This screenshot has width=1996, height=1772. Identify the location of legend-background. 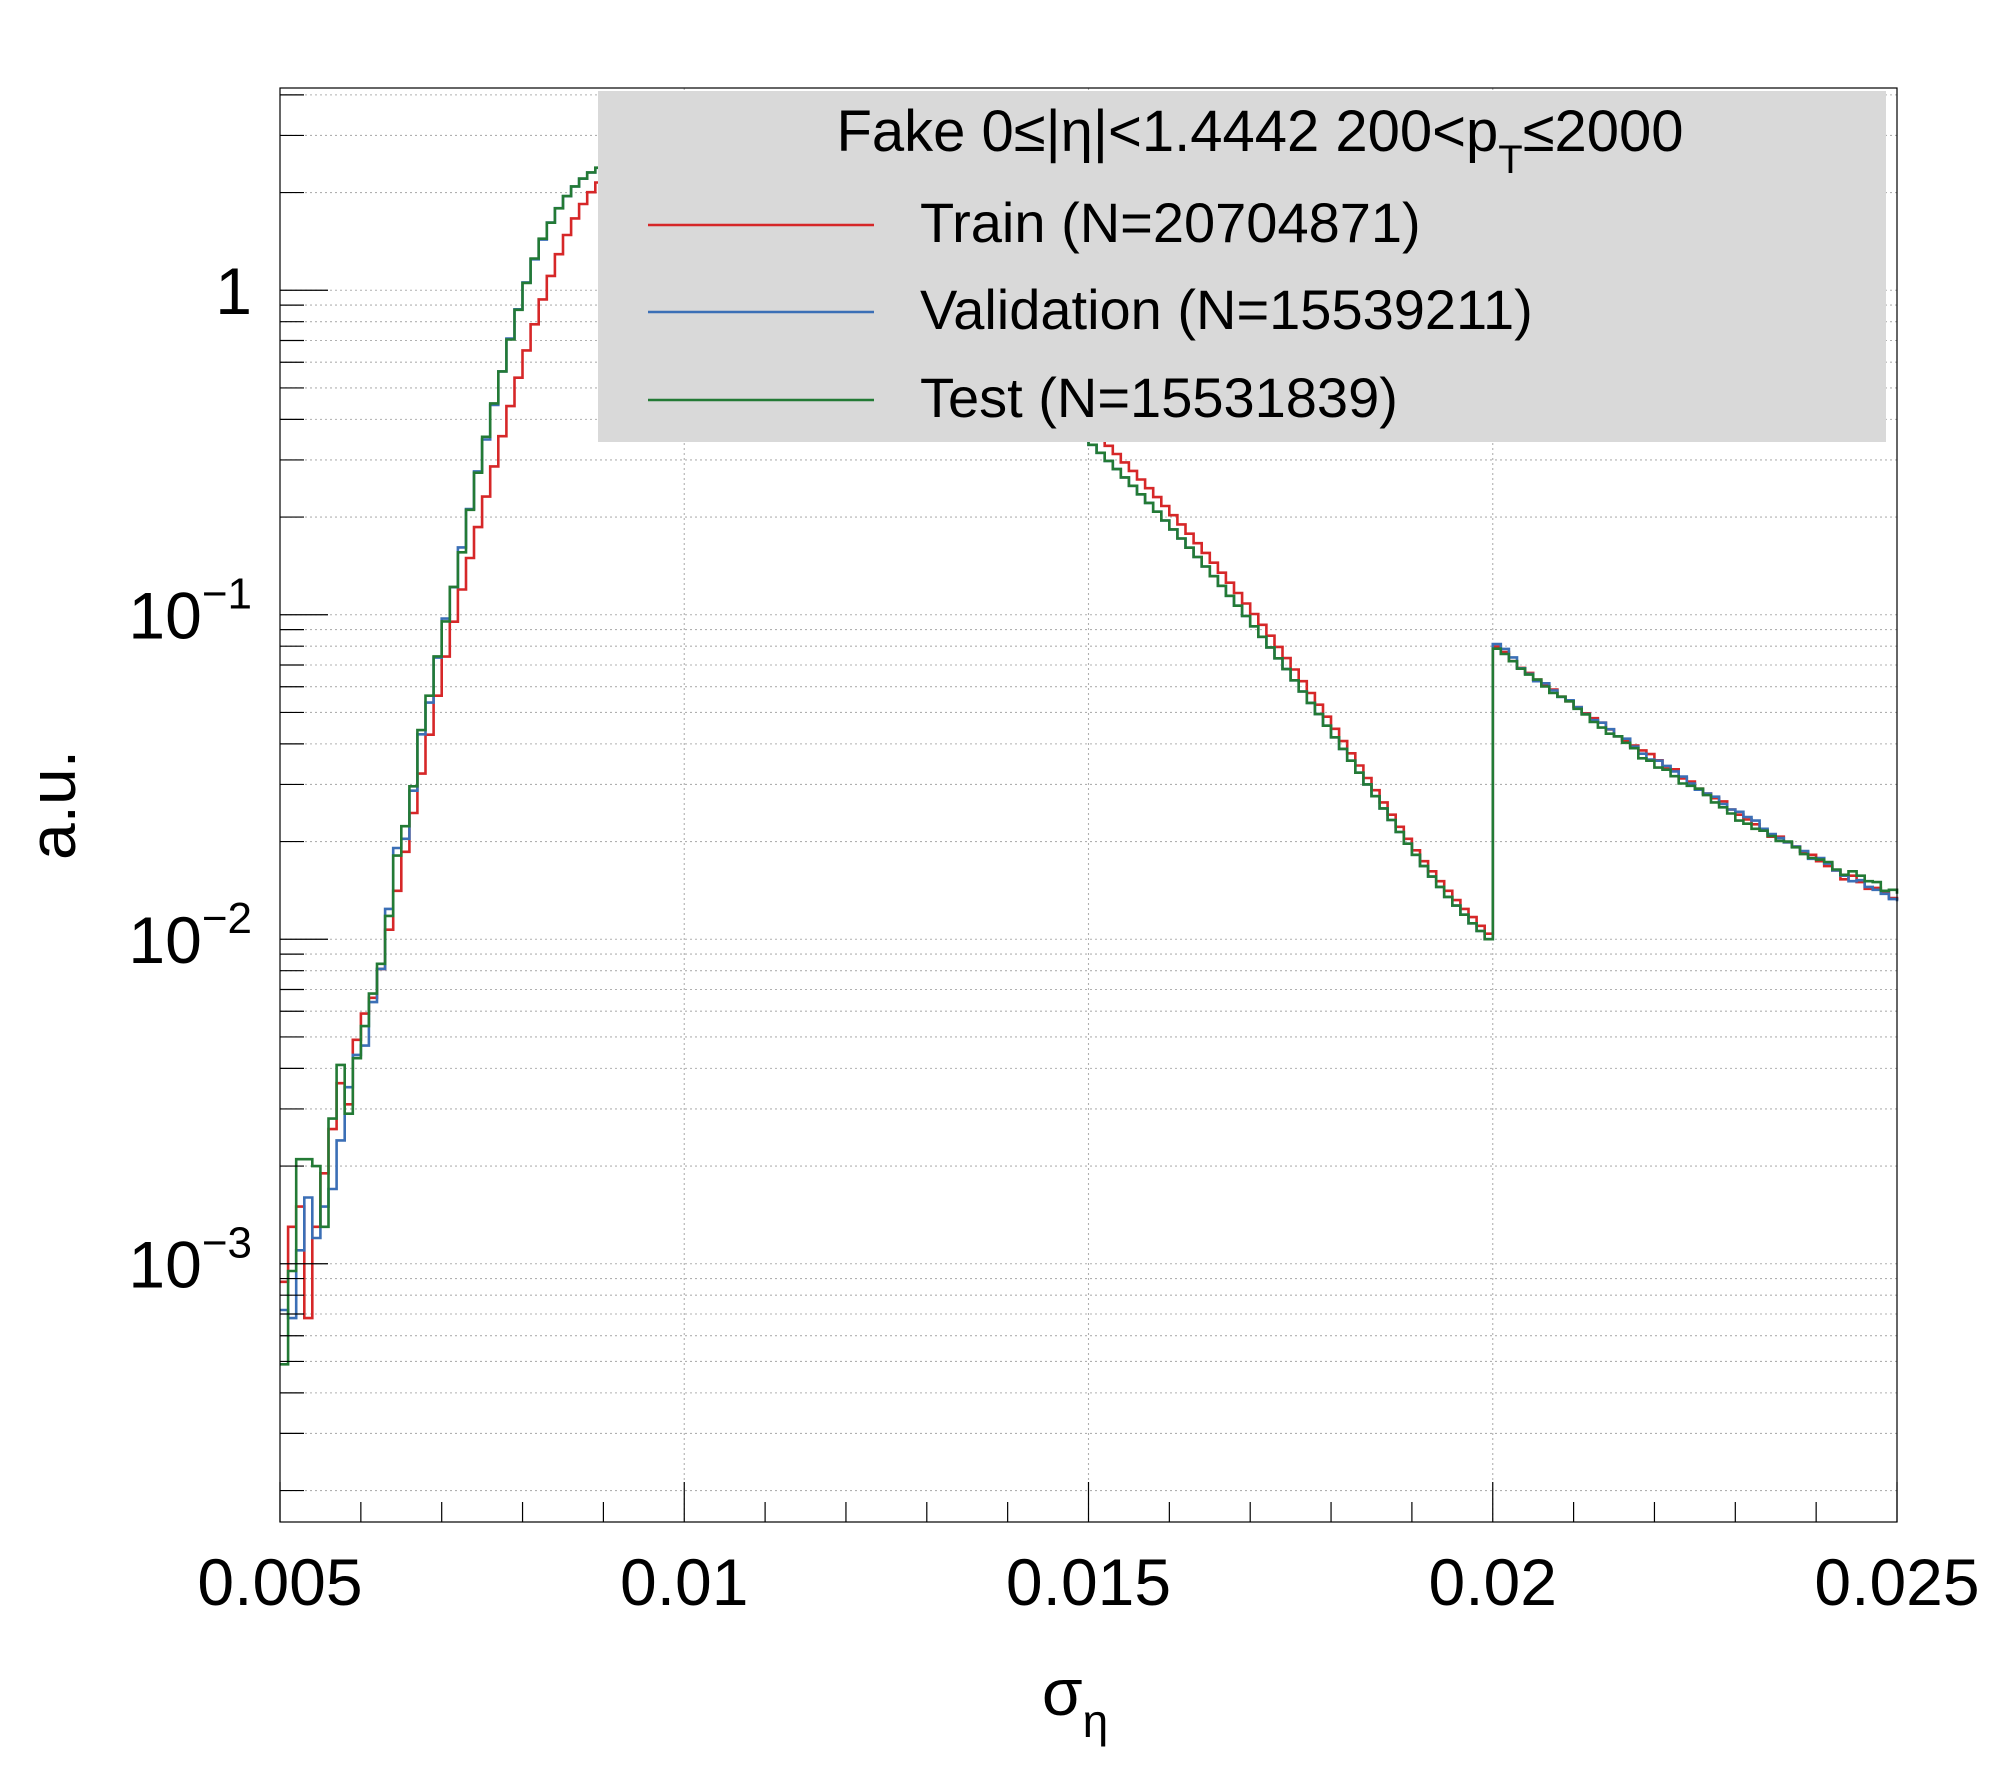
(1242, 266).